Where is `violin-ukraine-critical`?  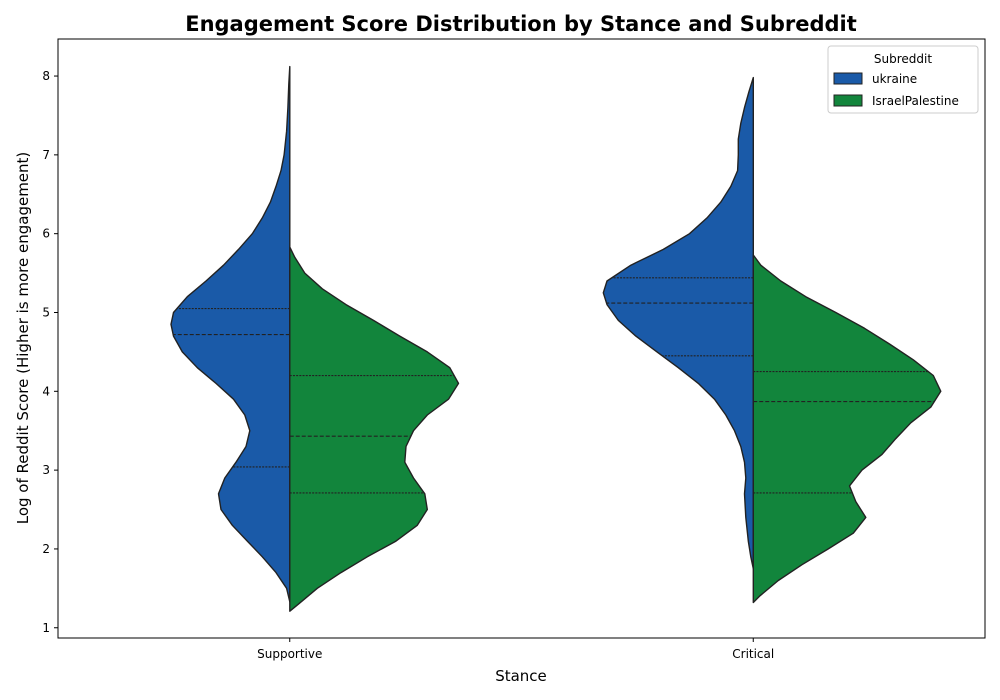 violin-ukraine-critical is located at coordinates (678, 323).